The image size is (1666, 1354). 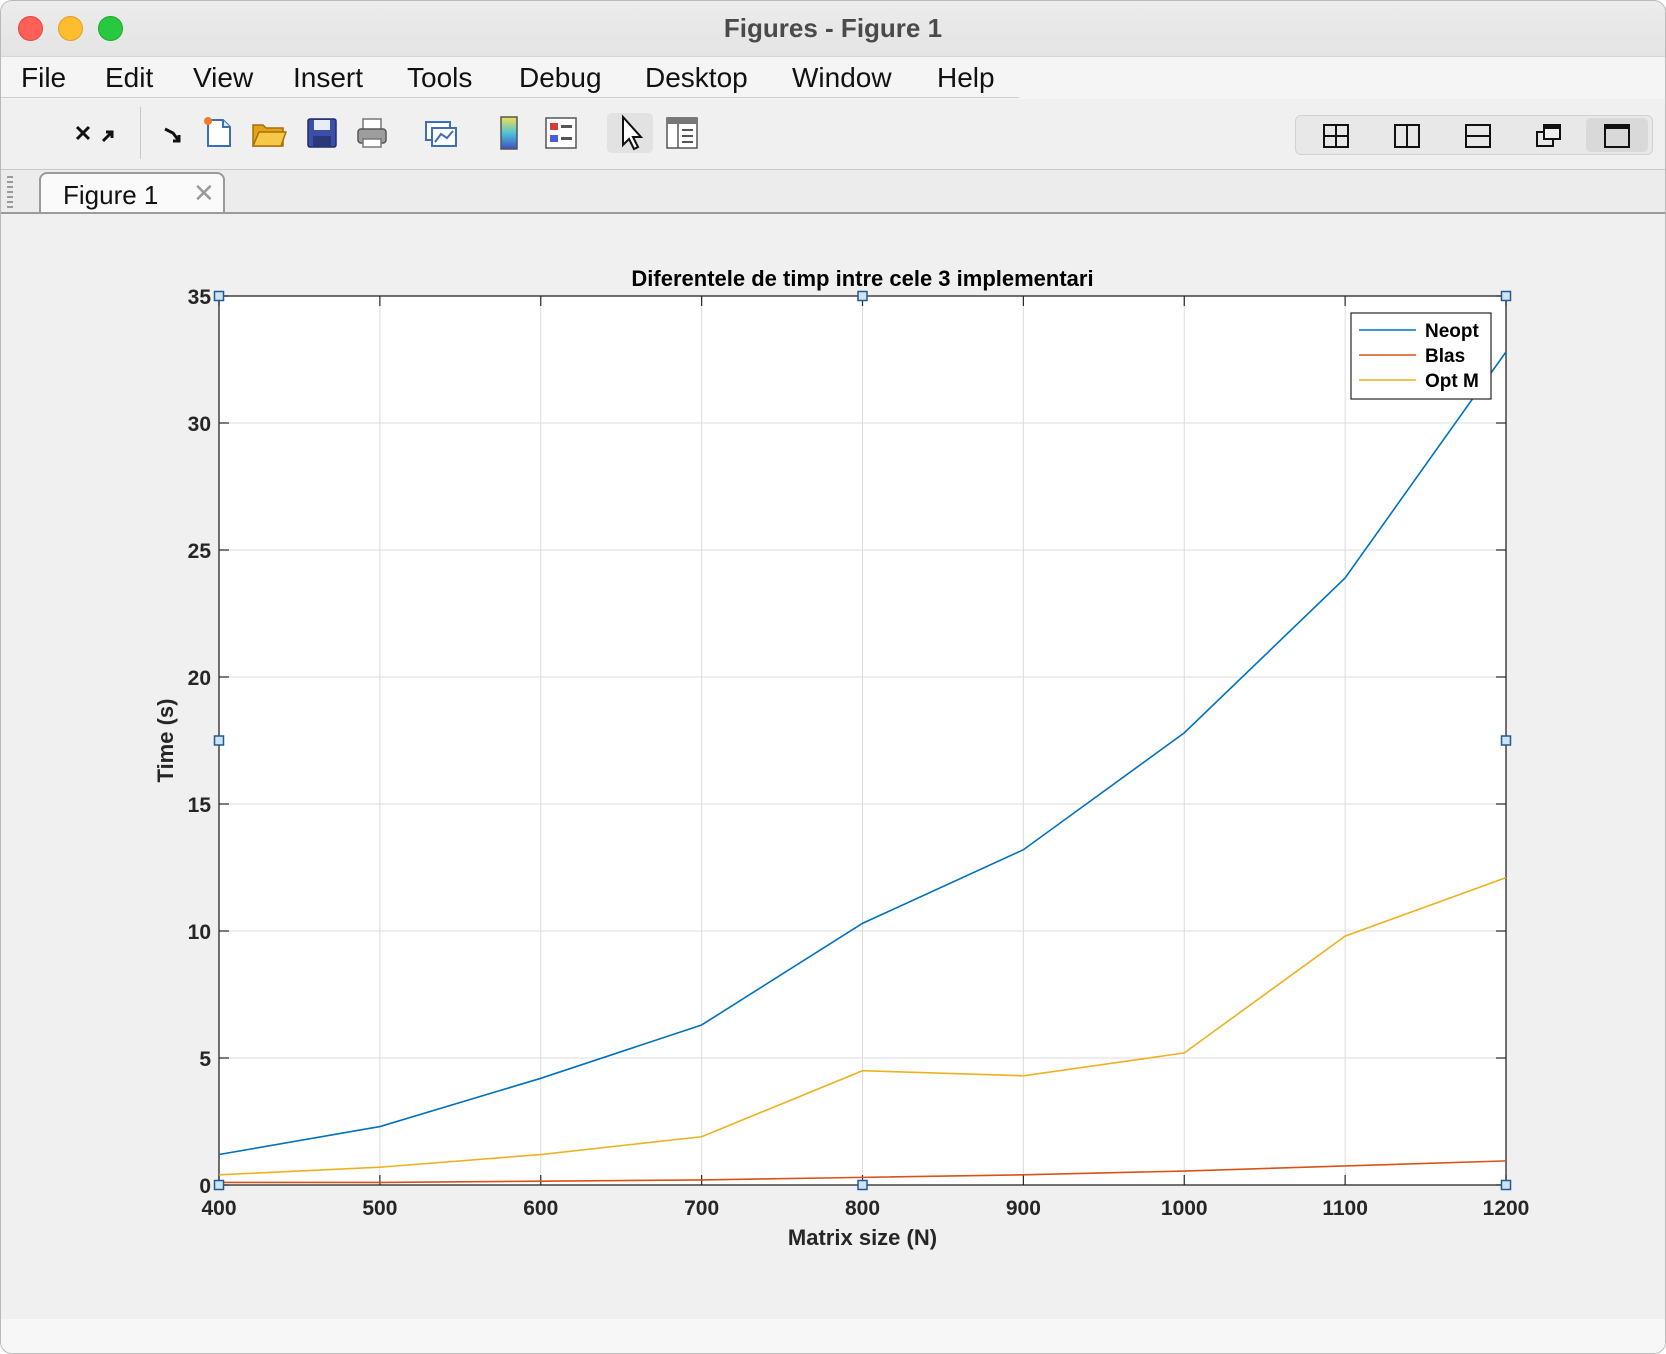 What do you see at coordinates (862, 1208) in the screenshot?
I see `x-tick-label: 800` at bounding box center [862, 1208].